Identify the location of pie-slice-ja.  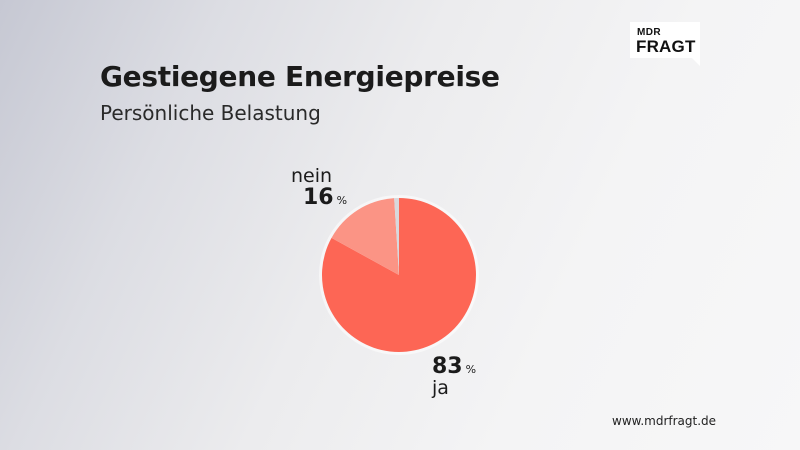
(398, 275).